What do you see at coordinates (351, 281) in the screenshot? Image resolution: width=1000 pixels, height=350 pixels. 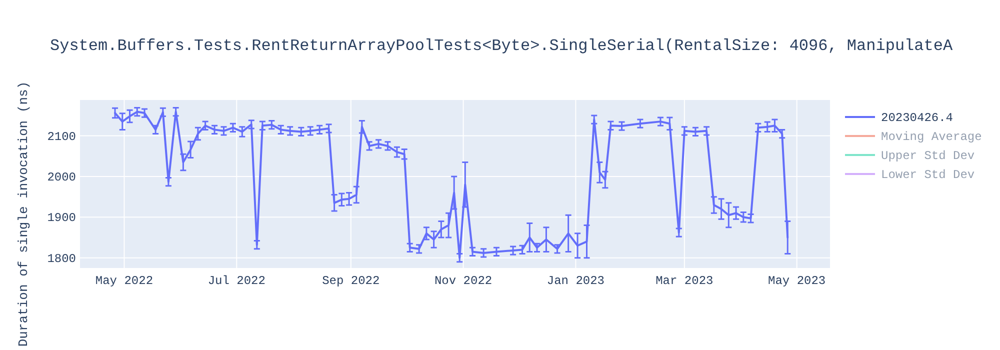 I see `x-tick-label: Sep 2022` at bounding box center [351, 281].